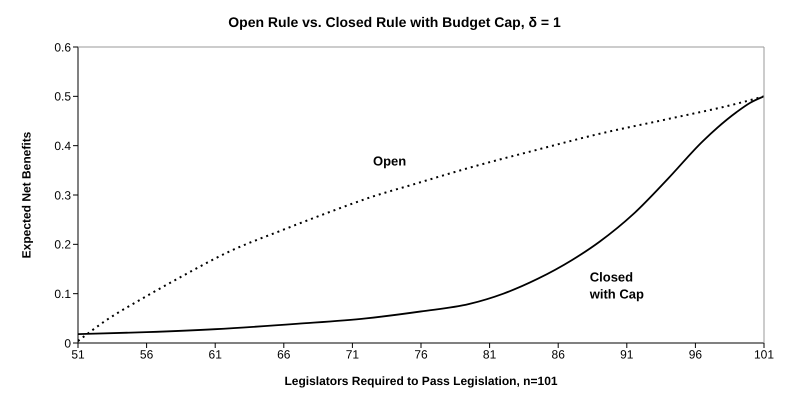 This screenshot has height=411, width=789. What do you see at coordinates (764, 355) in the screenshot?
I see `x-tick-label: 101` at bounding box center [764, 355].